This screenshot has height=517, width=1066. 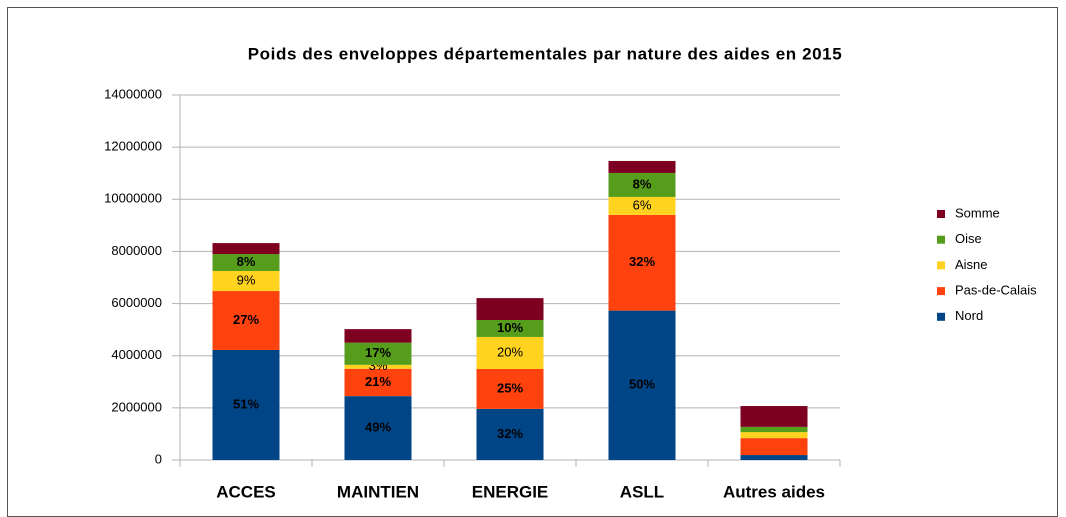 I want to click on bar-label: 10%, so click(x=510, y=327).